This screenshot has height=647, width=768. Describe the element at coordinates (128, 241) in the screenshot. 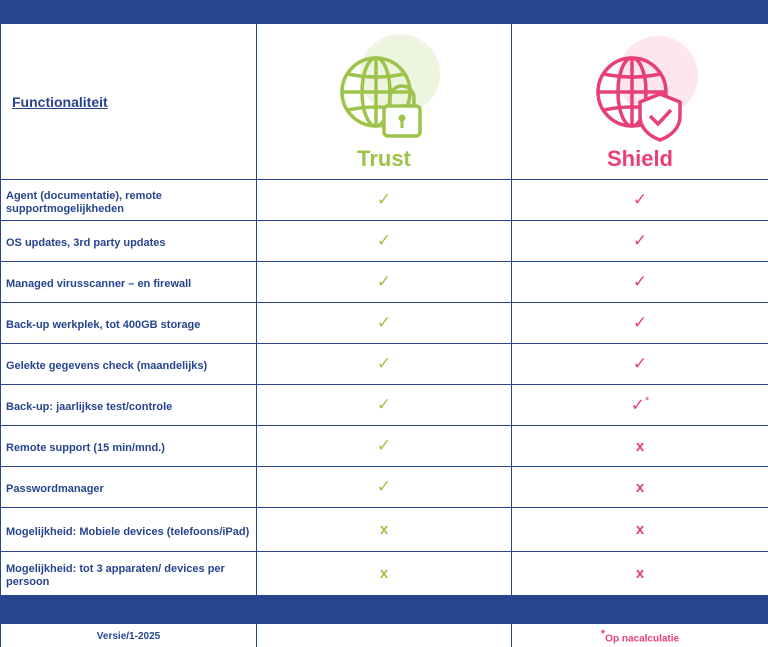

I see `feature-label: OS updates, 3rd party updates` at that location.